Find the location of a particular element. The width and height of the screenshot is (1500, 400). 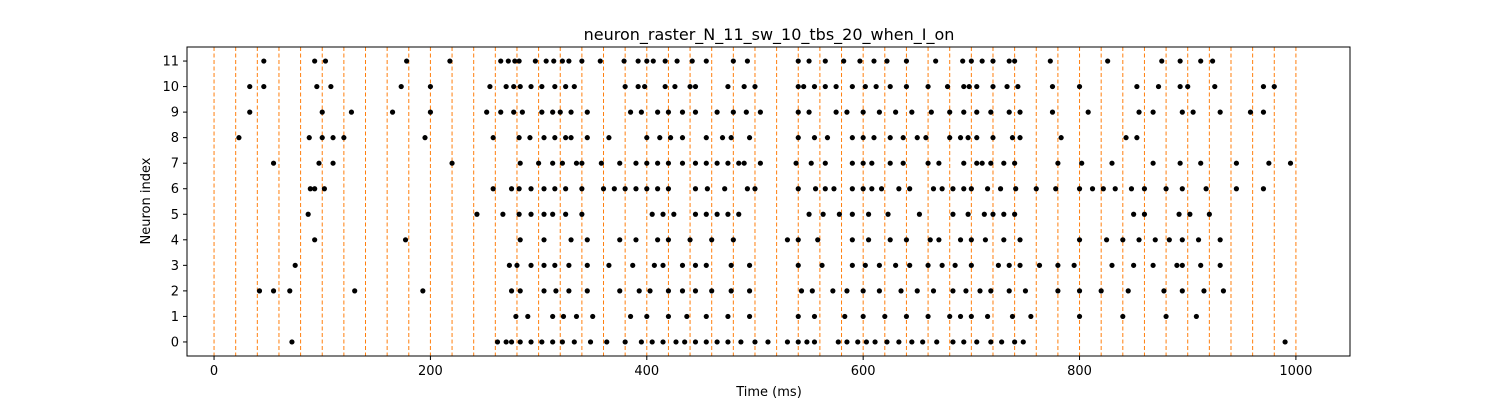

y-tick-label: 2 is located at coordinates (175, 291).